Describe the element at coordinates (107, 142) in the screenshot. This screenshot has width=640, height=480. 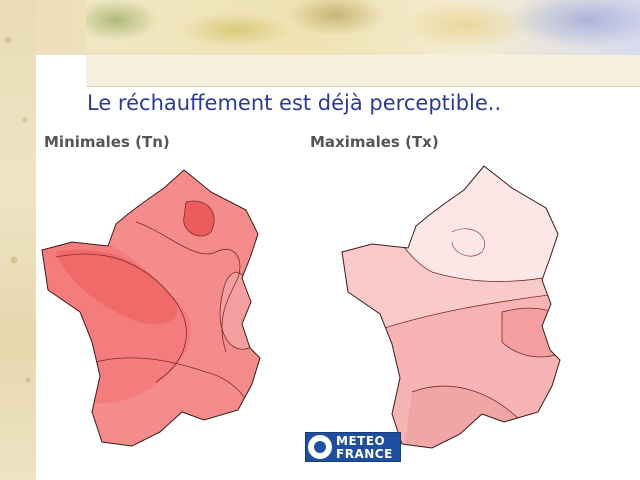
I see `map-label-minimales: Minimales (Tn)` at that location.